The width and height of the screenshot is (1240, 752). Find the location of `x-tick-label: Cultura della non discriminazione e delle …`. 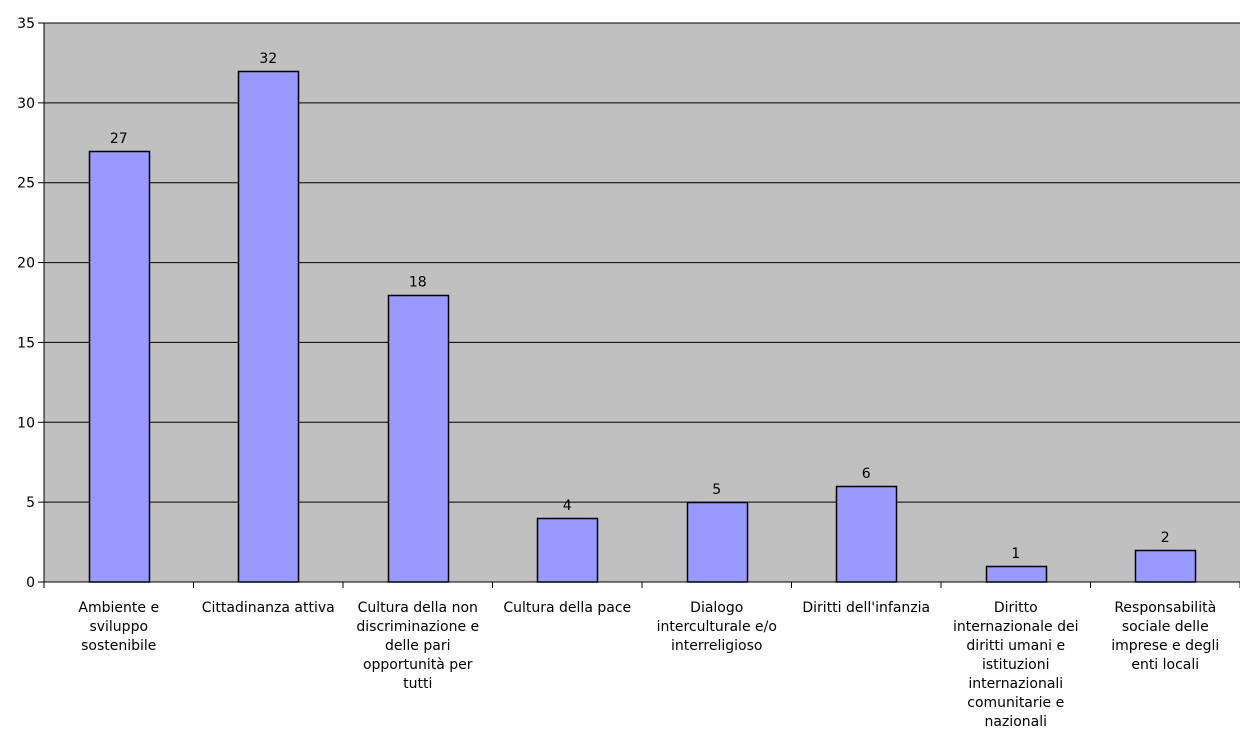

x-tick-label: Cultura della non discriminazione e delle … is located at coordinates (417, 646).